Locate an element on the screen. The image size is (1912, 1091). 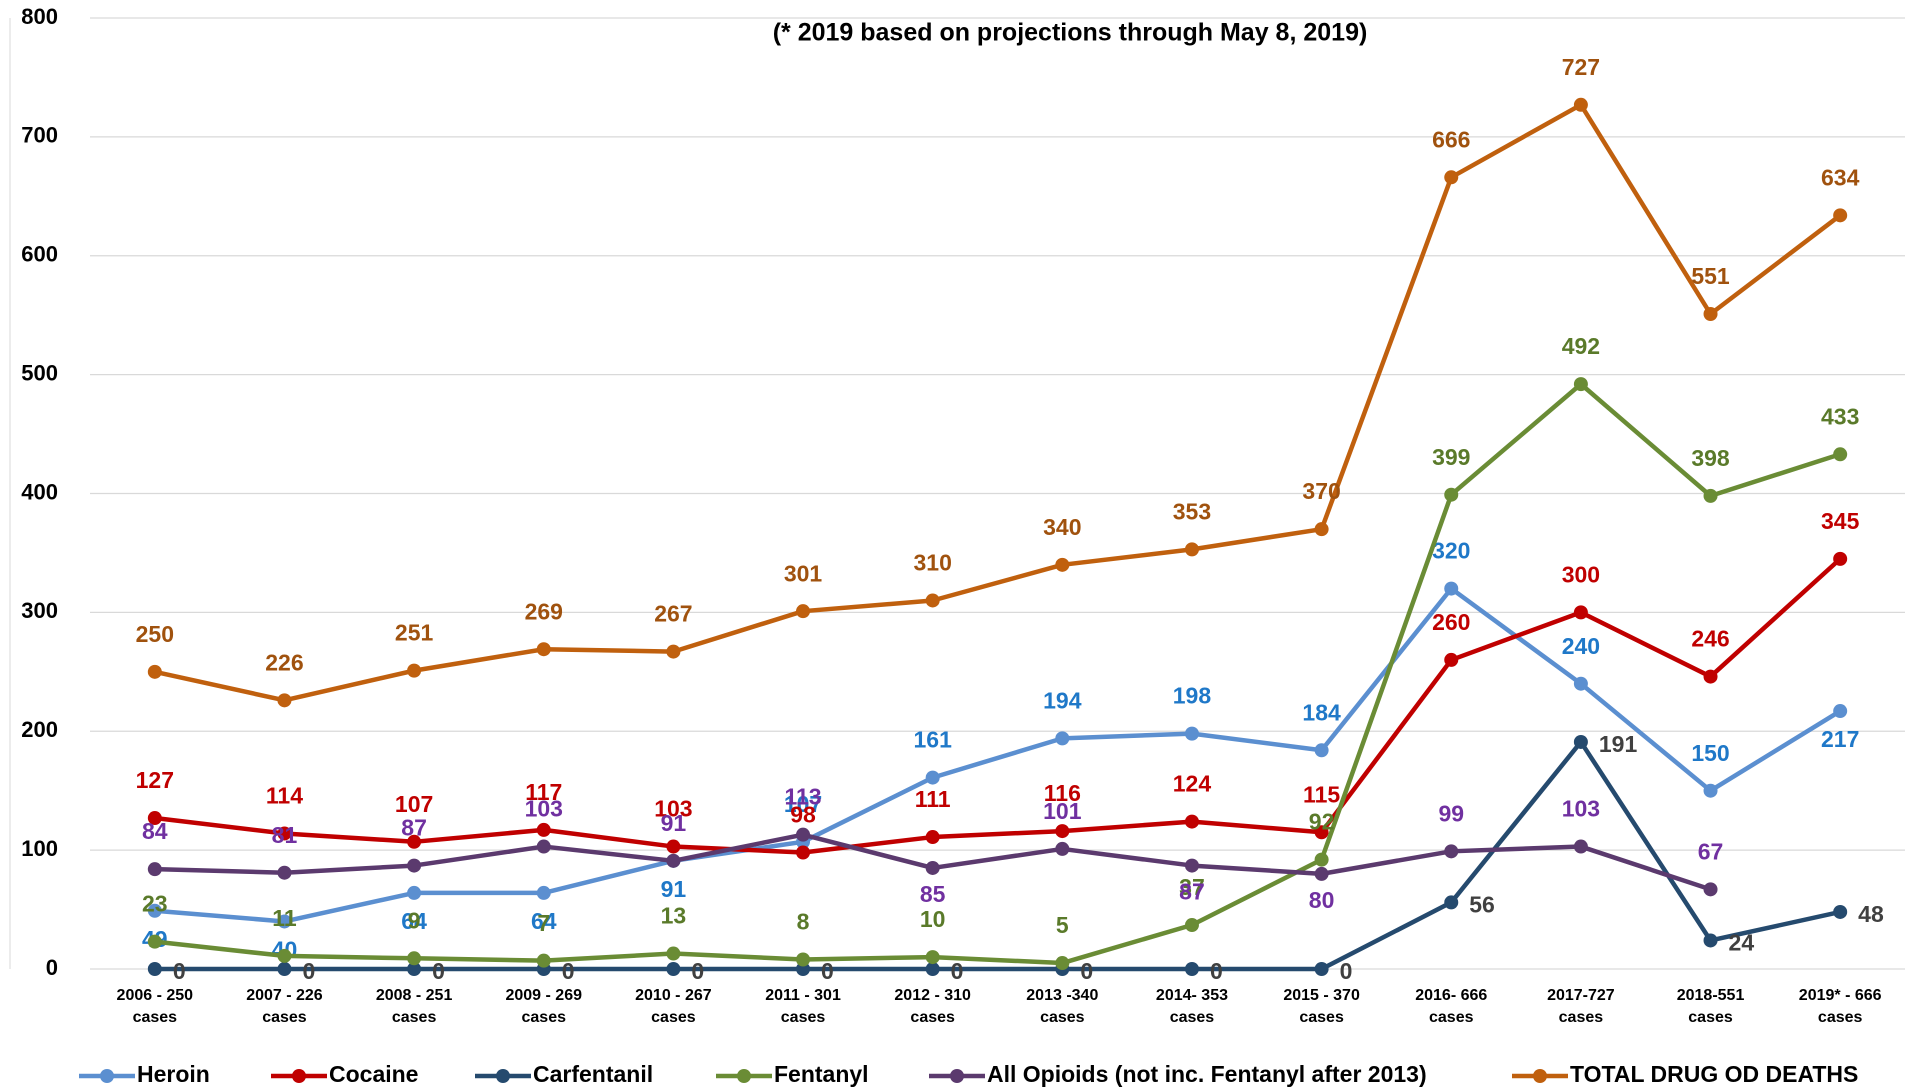
data-label: 340 is located at coordinates (1062, 527).